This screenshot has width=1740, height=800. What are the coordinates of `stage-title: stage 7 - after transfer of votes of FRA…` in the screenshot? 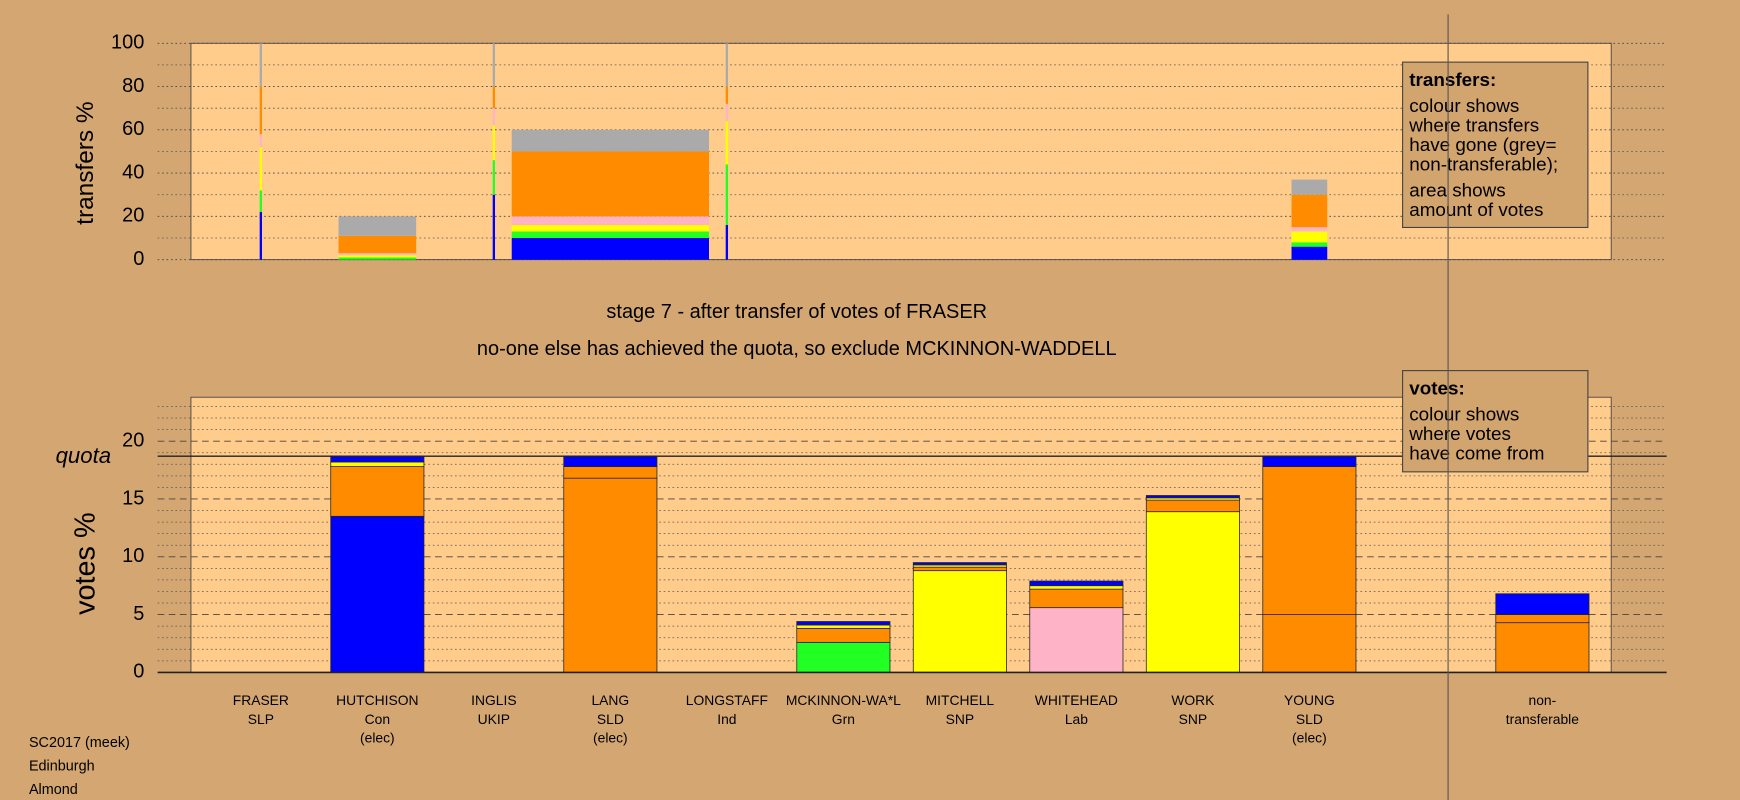 It's located at (796, 312).